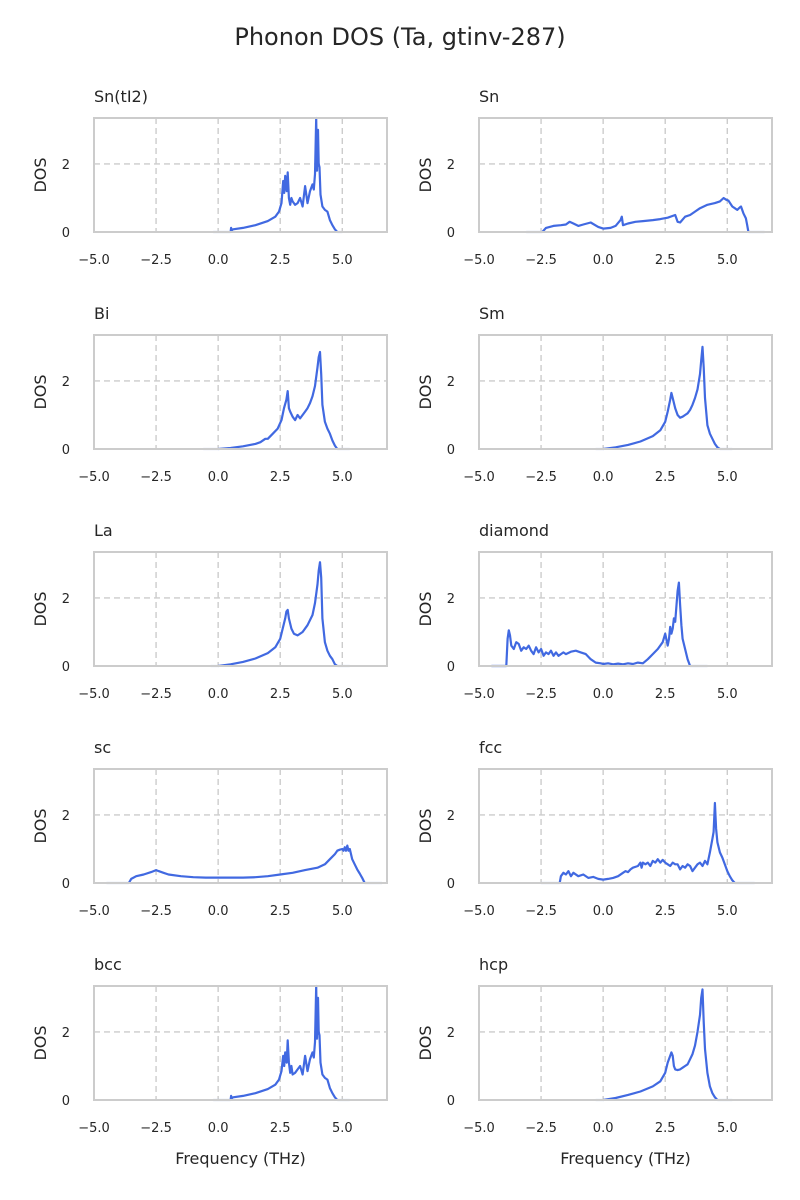 This screenshot has width=800, height=1200. What do you see at coordinates (594, 177) in the screenshot?
I see `subplot-sn: Sn −5.0 −2.5 0.0 2.5 5.0 0 2 DOS` at bounding box center [594, 177].